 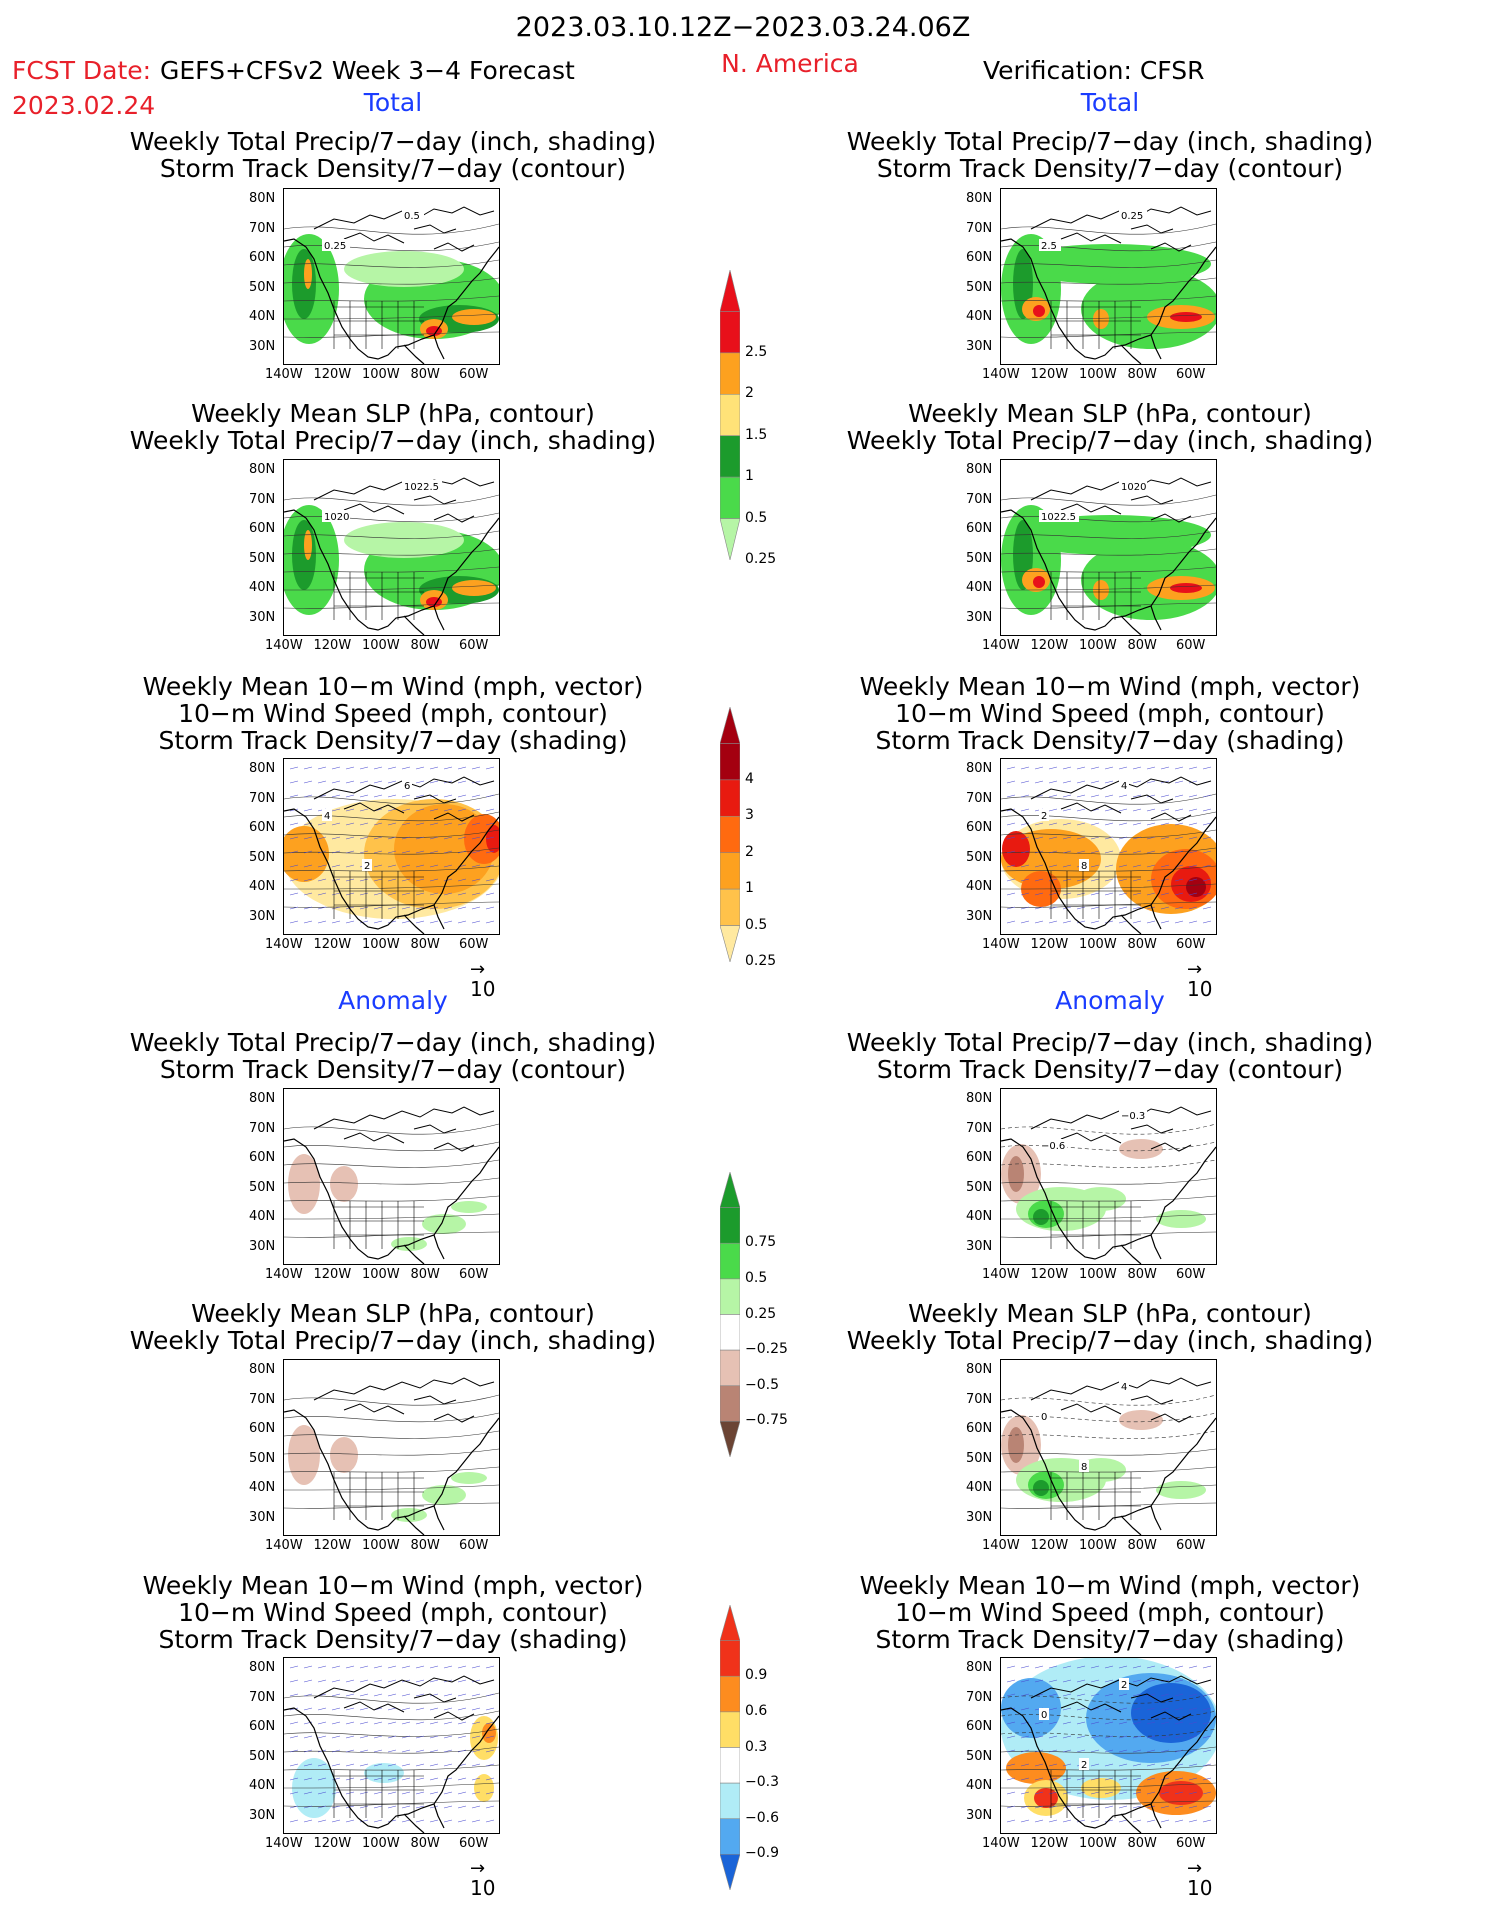 What do you see at coordinates (262, 1128) in the screenshot?
I see `lat-tick: 70N` at bounding box center [262, 1128].